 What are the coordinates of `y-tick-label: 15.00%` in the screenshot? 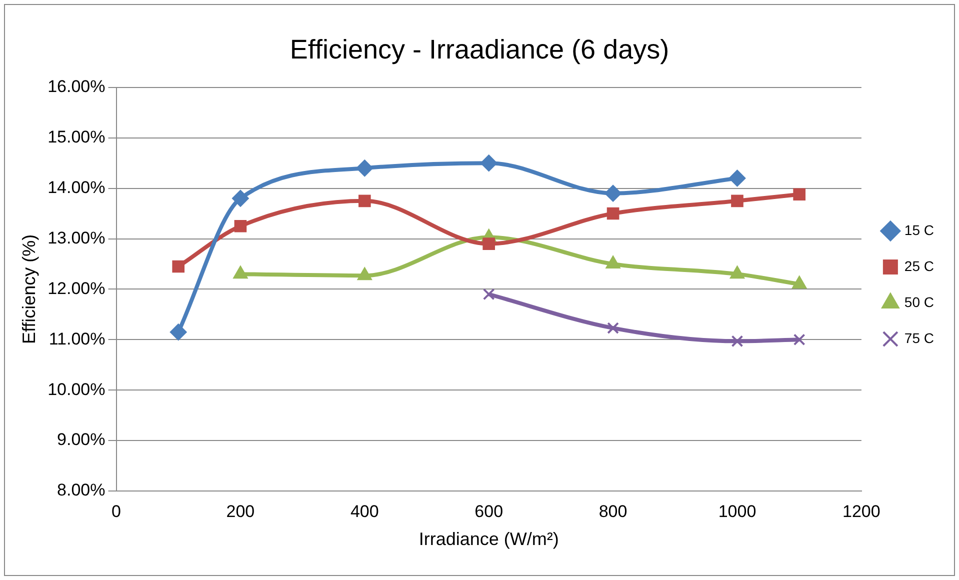 It's located at (77, 137).